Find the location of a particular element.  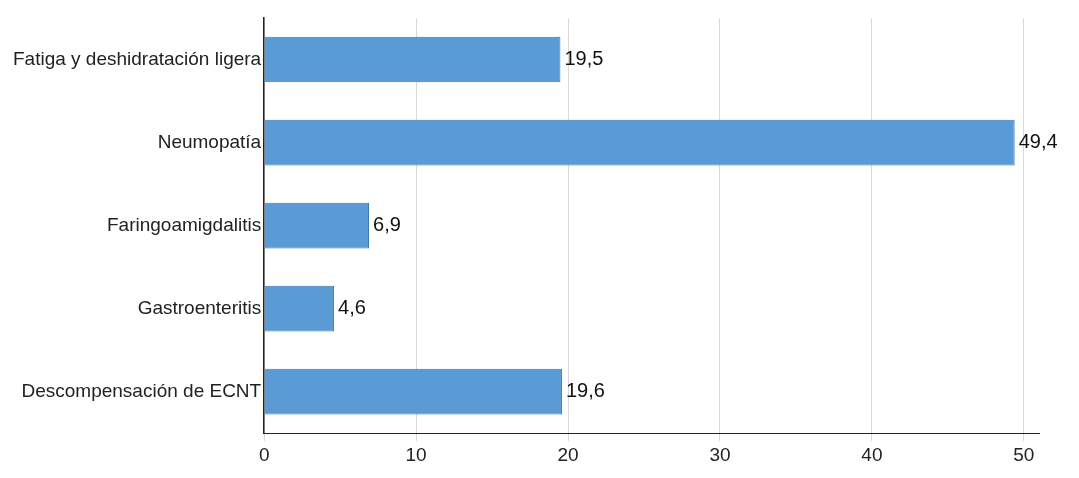

x-tick-label: 30 is located at coordinates (720, 454).